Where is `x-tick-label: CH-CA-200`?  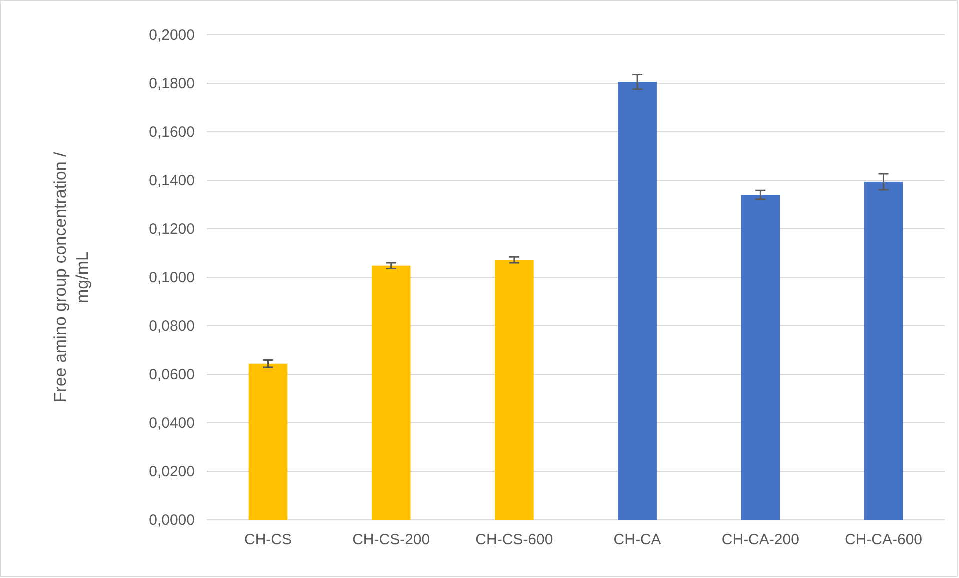 x-tick-label: CH-CA-200 is located at coordinates (761, 540).